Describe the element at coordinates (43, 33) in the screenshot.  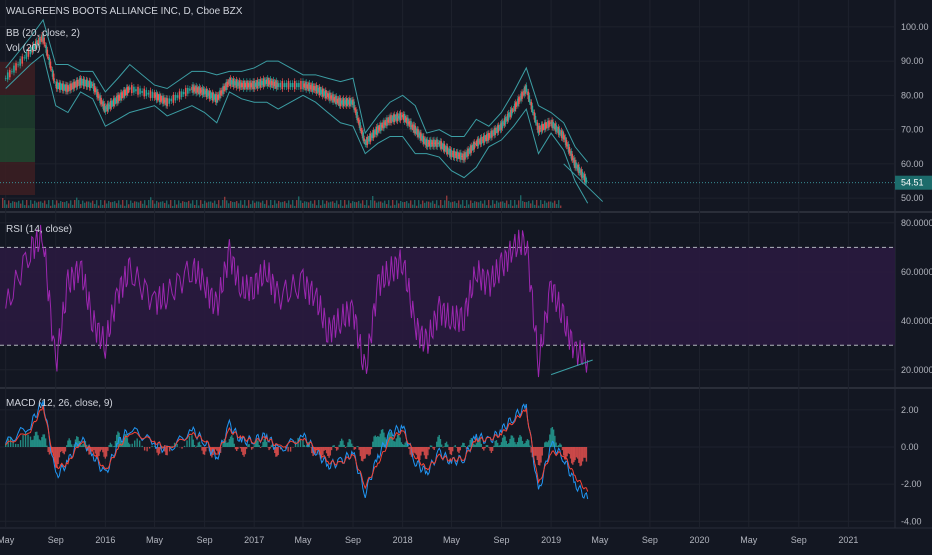
I see `indicator-bb-label: BB (20, close, 2)` at that location.